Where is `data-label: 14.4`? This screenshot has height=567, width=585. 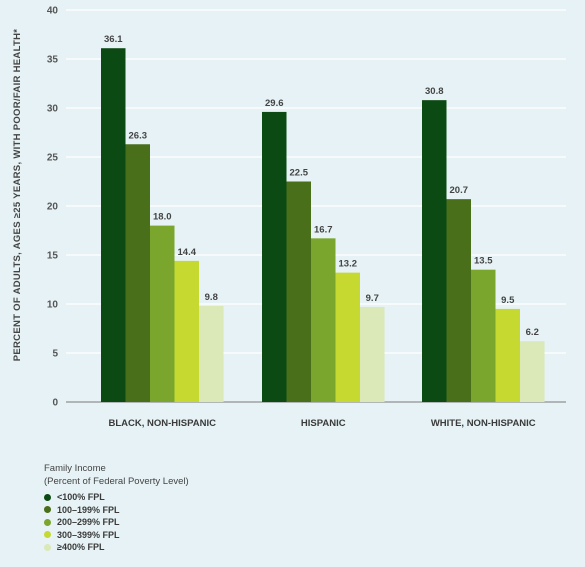
data-label: 14.4 is located at coordinates (187, 252).